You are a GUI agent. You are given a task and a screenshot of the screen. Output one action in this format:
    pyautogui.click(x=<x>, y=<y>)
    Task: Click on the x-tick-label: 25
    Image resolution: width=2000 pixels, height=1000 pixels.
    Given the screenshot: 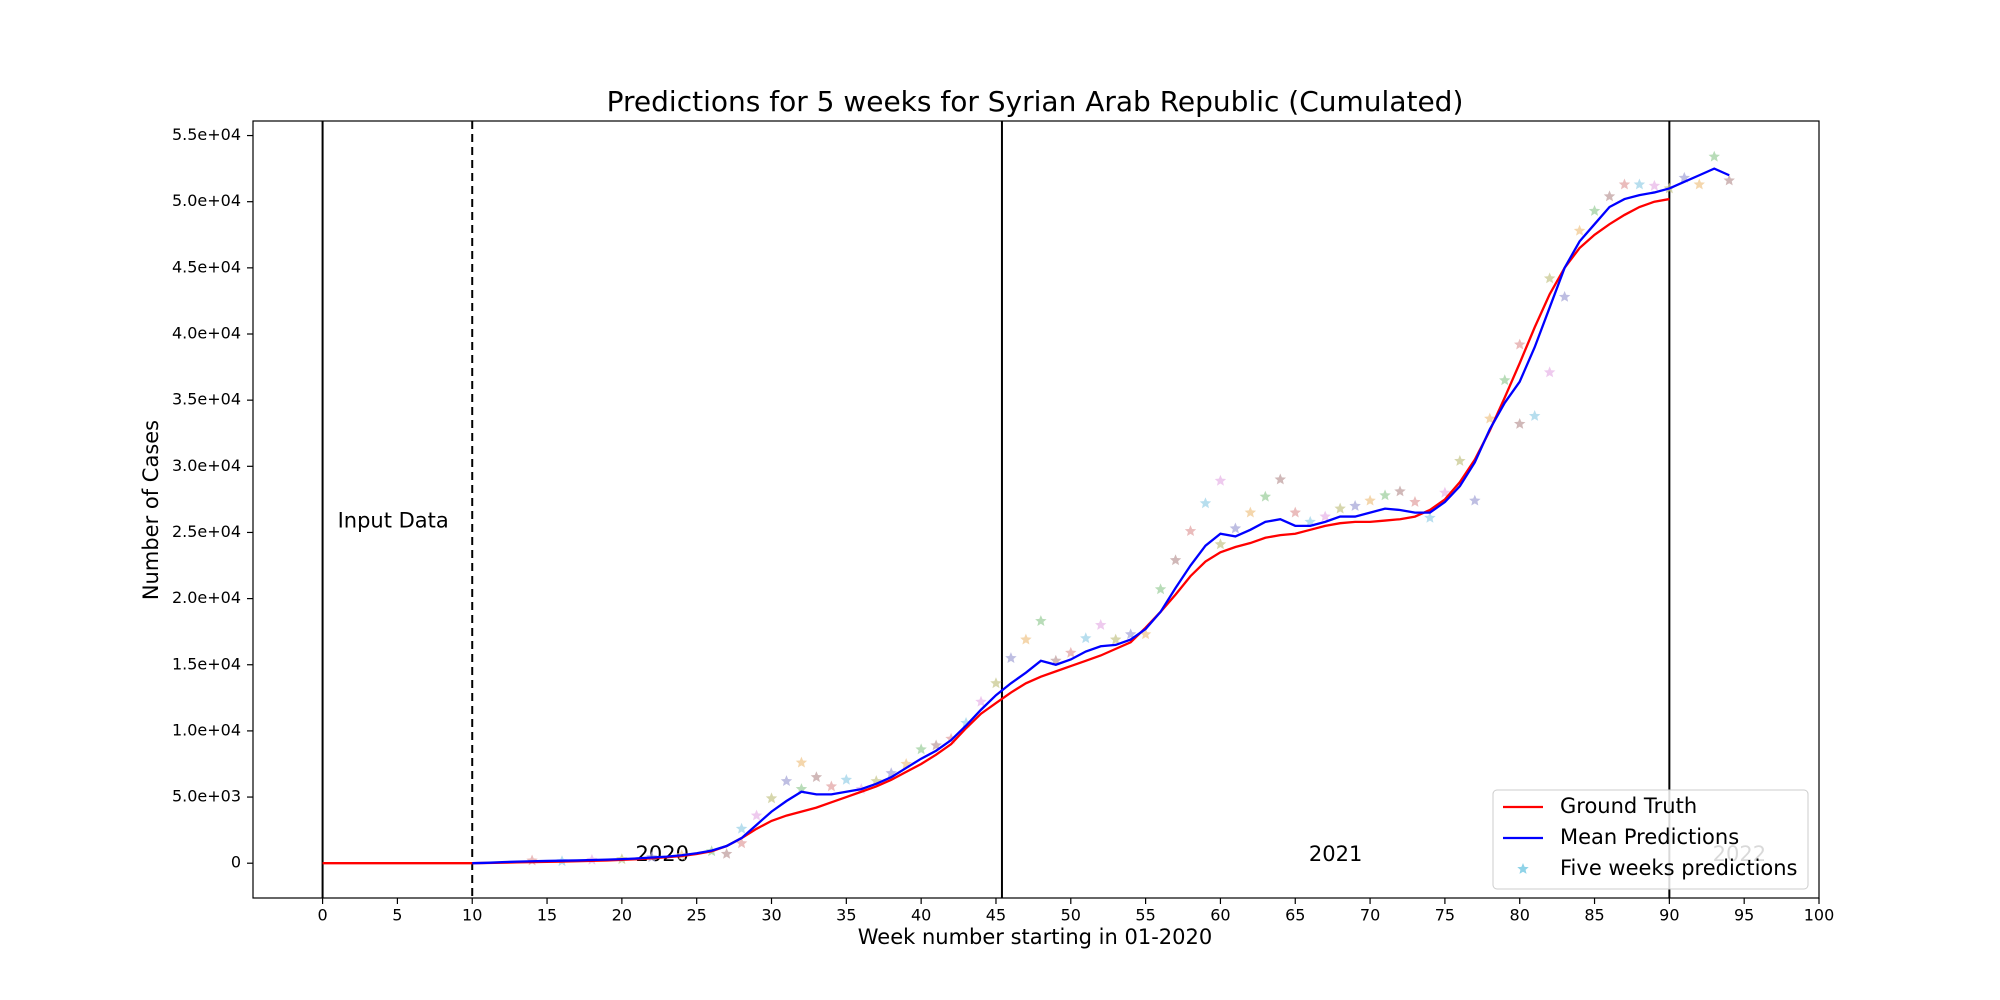 What is the action you would take?
    pyautogui.click(x=697, y=915)
    